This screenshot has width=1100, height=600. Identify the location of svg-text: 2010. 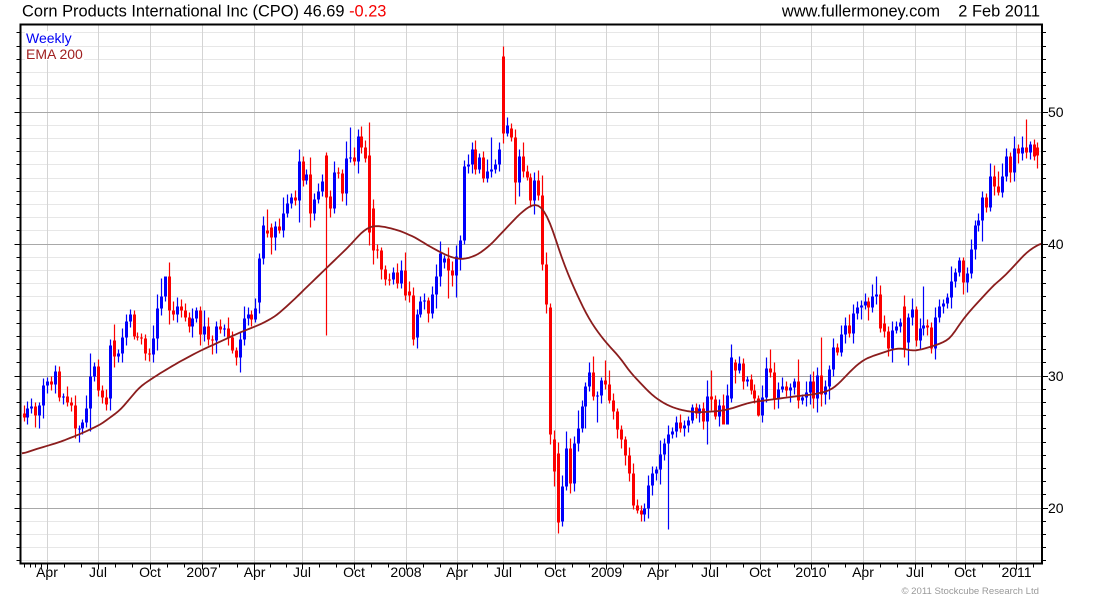
(810, 572).